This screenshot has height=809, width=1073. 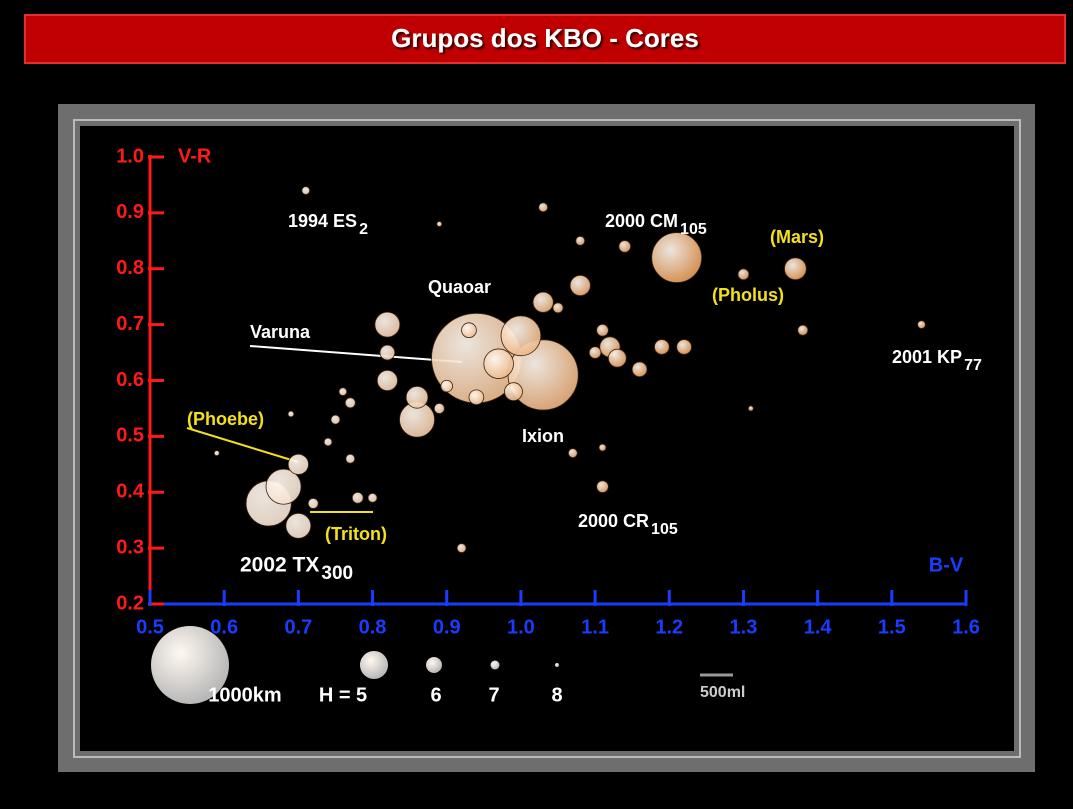 I want to click on y-tick-label: 0.2, so click(x=130, y=603).